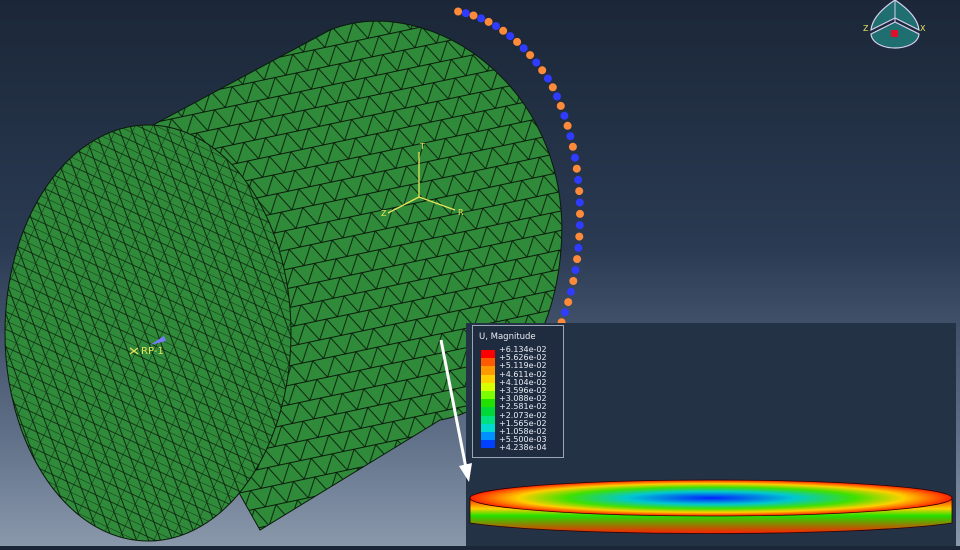  What do you see at coordinates (894, 24) in the screenshot?
I see `view-cube: Z X` at bounding box center [894, 24].